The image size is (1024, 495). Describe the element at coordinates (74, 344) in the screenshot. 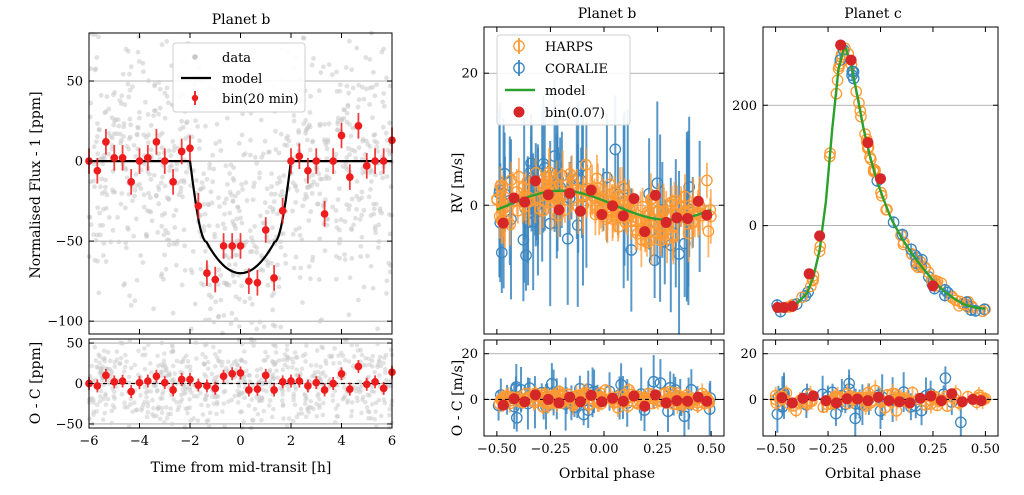

I see `y-tick-label: 50` at that location.